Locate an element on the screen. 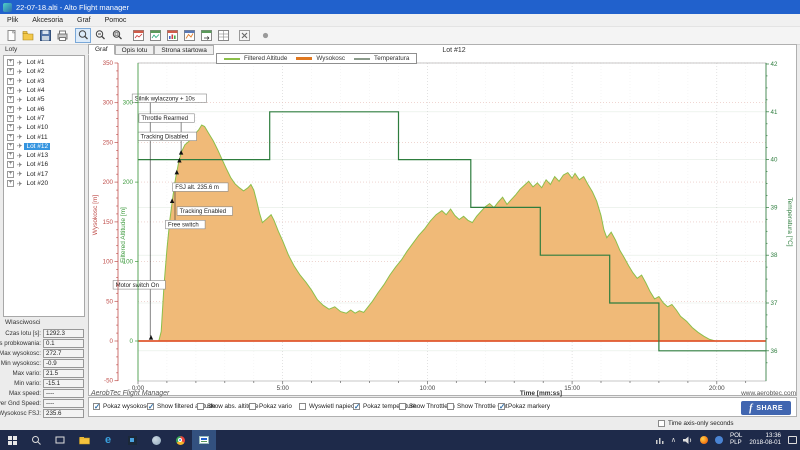  property-value-field: 272.7 is located at coordinates (63, 353).